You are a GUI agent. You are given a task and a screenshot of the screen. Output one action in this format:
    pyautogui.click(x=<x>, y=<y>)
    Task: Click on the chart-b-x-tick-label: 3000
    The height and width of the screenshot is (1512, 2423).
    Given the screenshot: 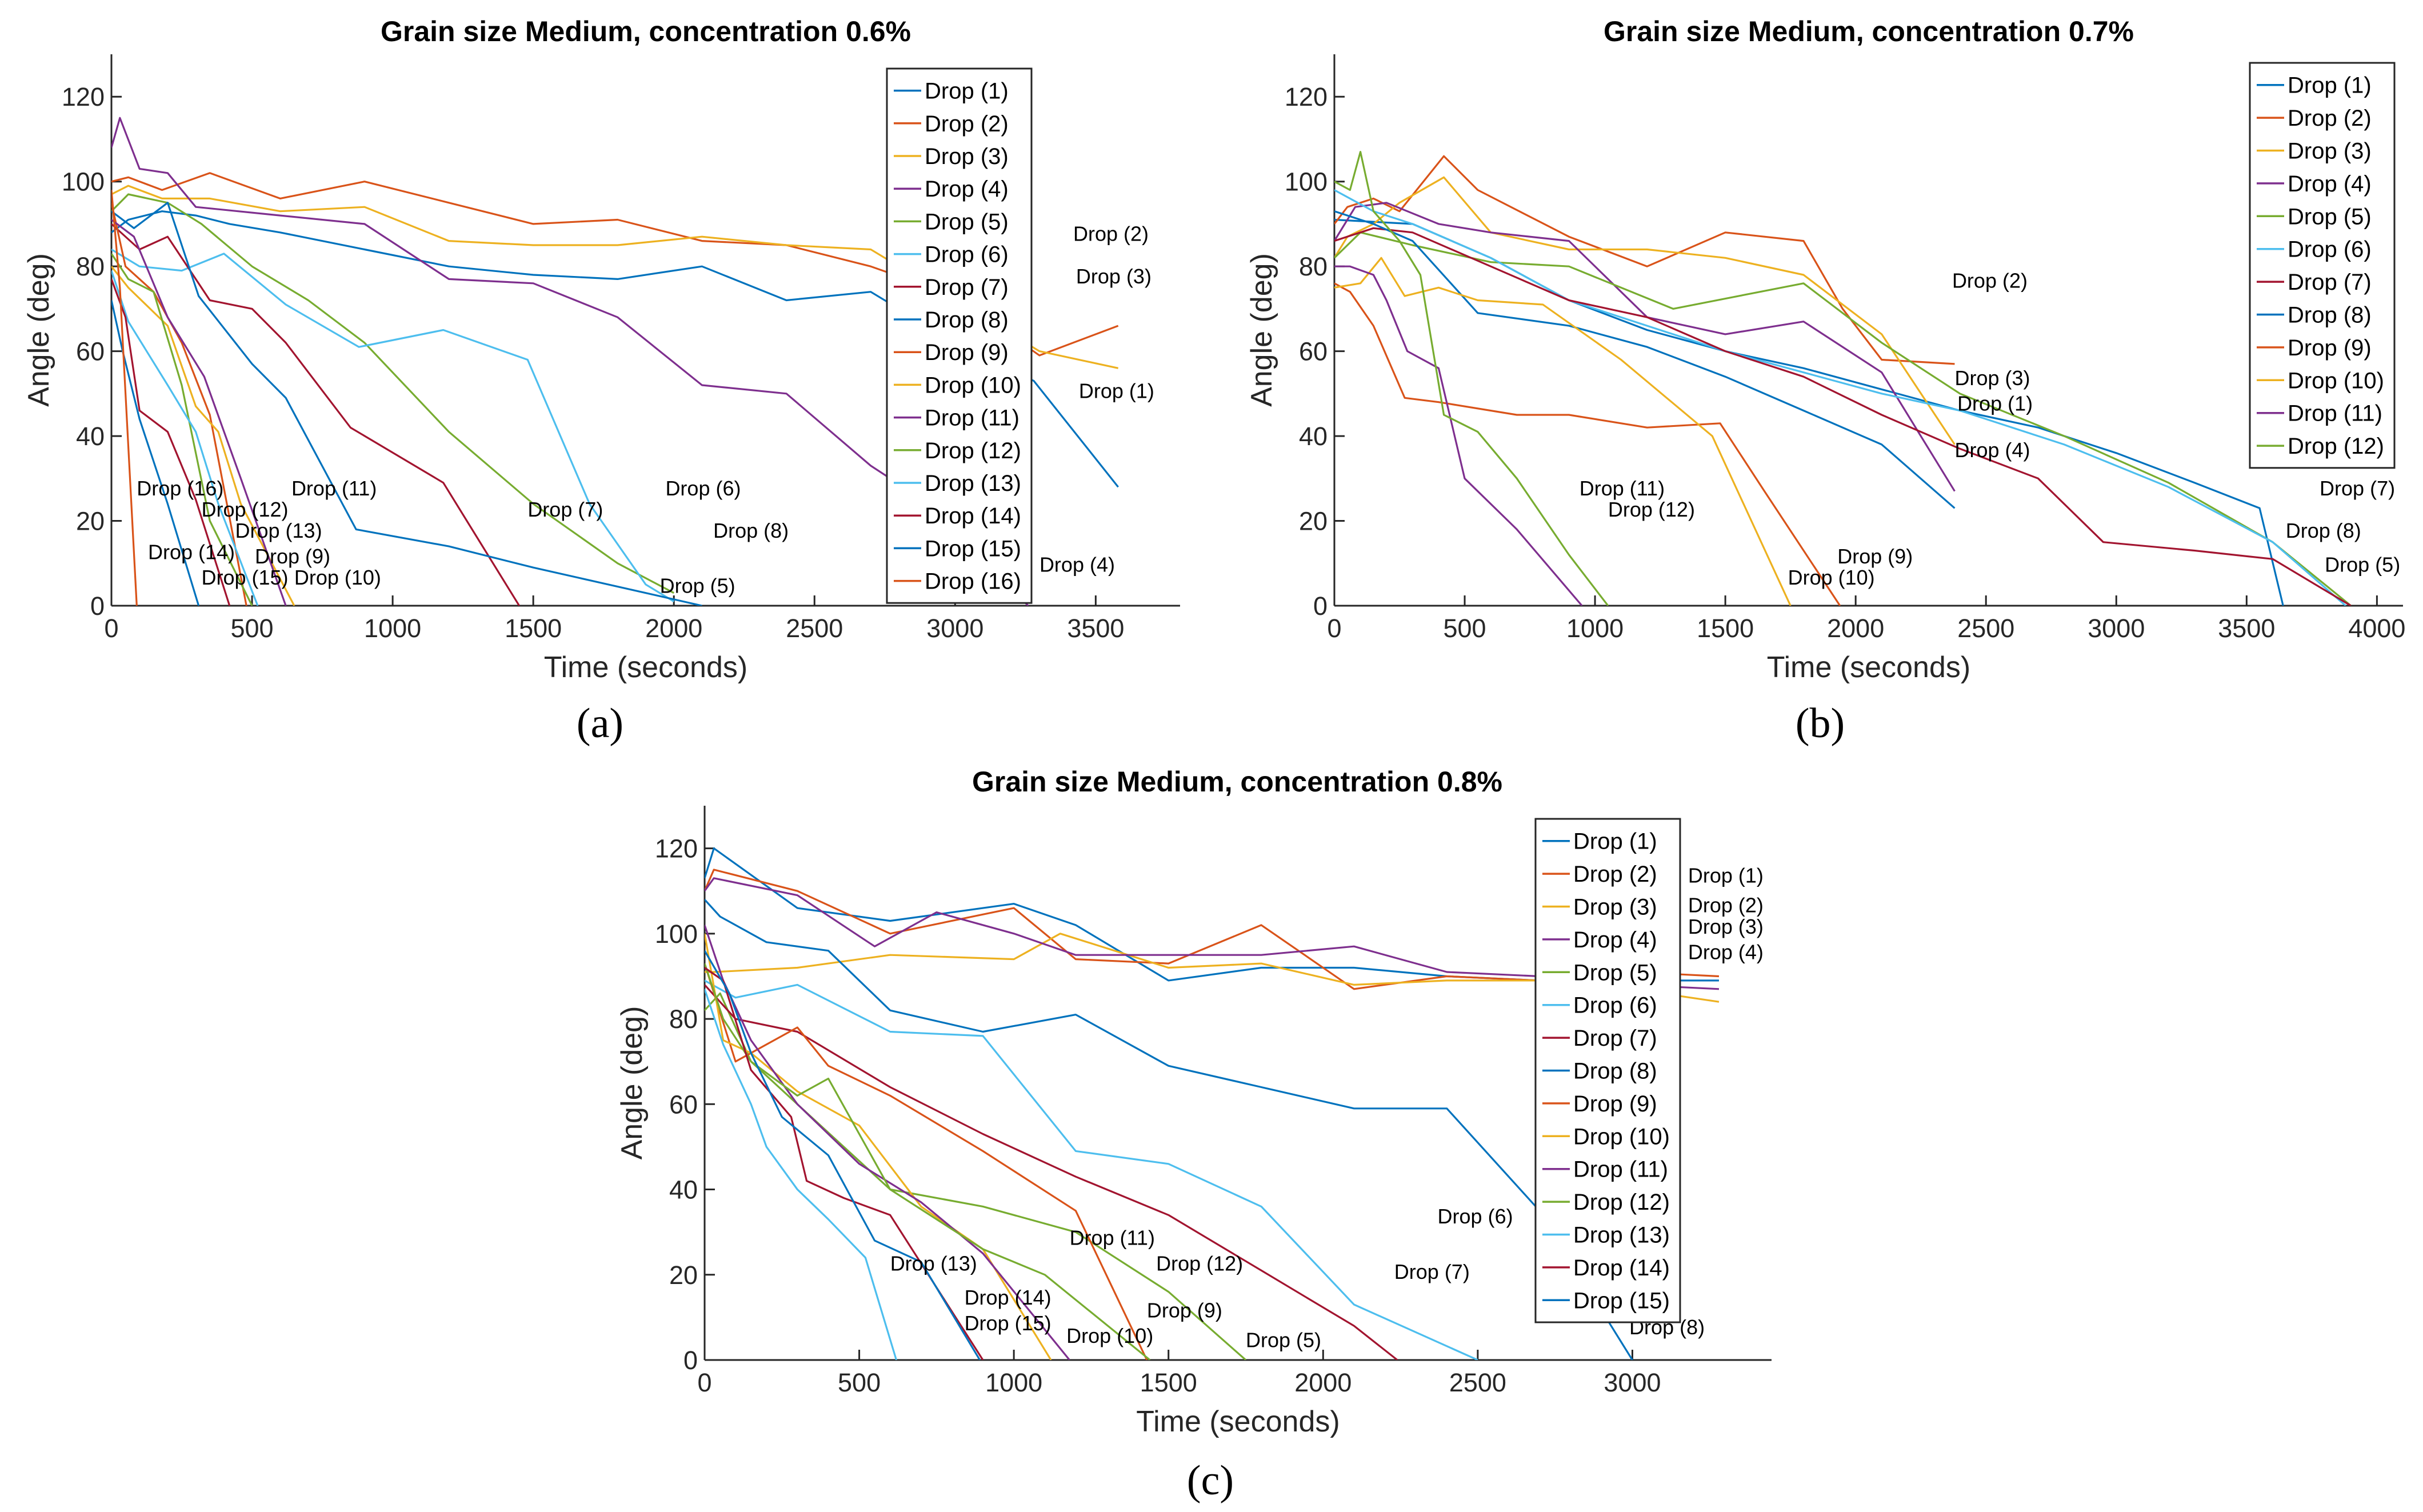 What is the action you would take?
    pyautogui.click(x=2116, y=628)
    